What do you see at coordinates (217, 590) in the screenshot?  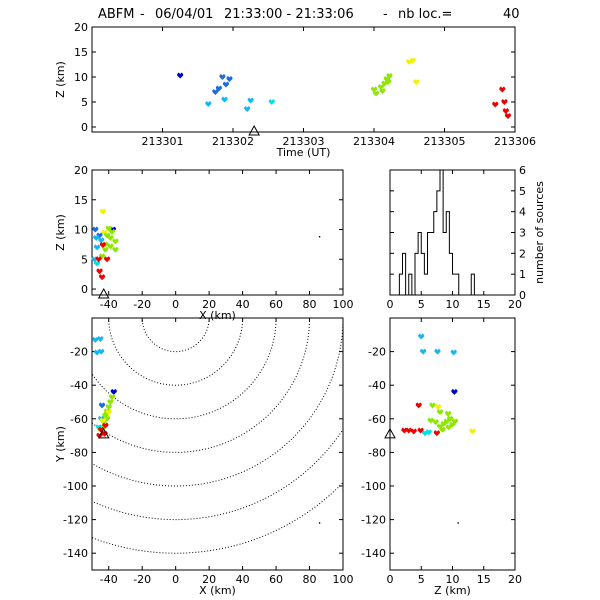 I see `x_y_plan-x-axis-label: X (km)` at bounding box center [217, 590].